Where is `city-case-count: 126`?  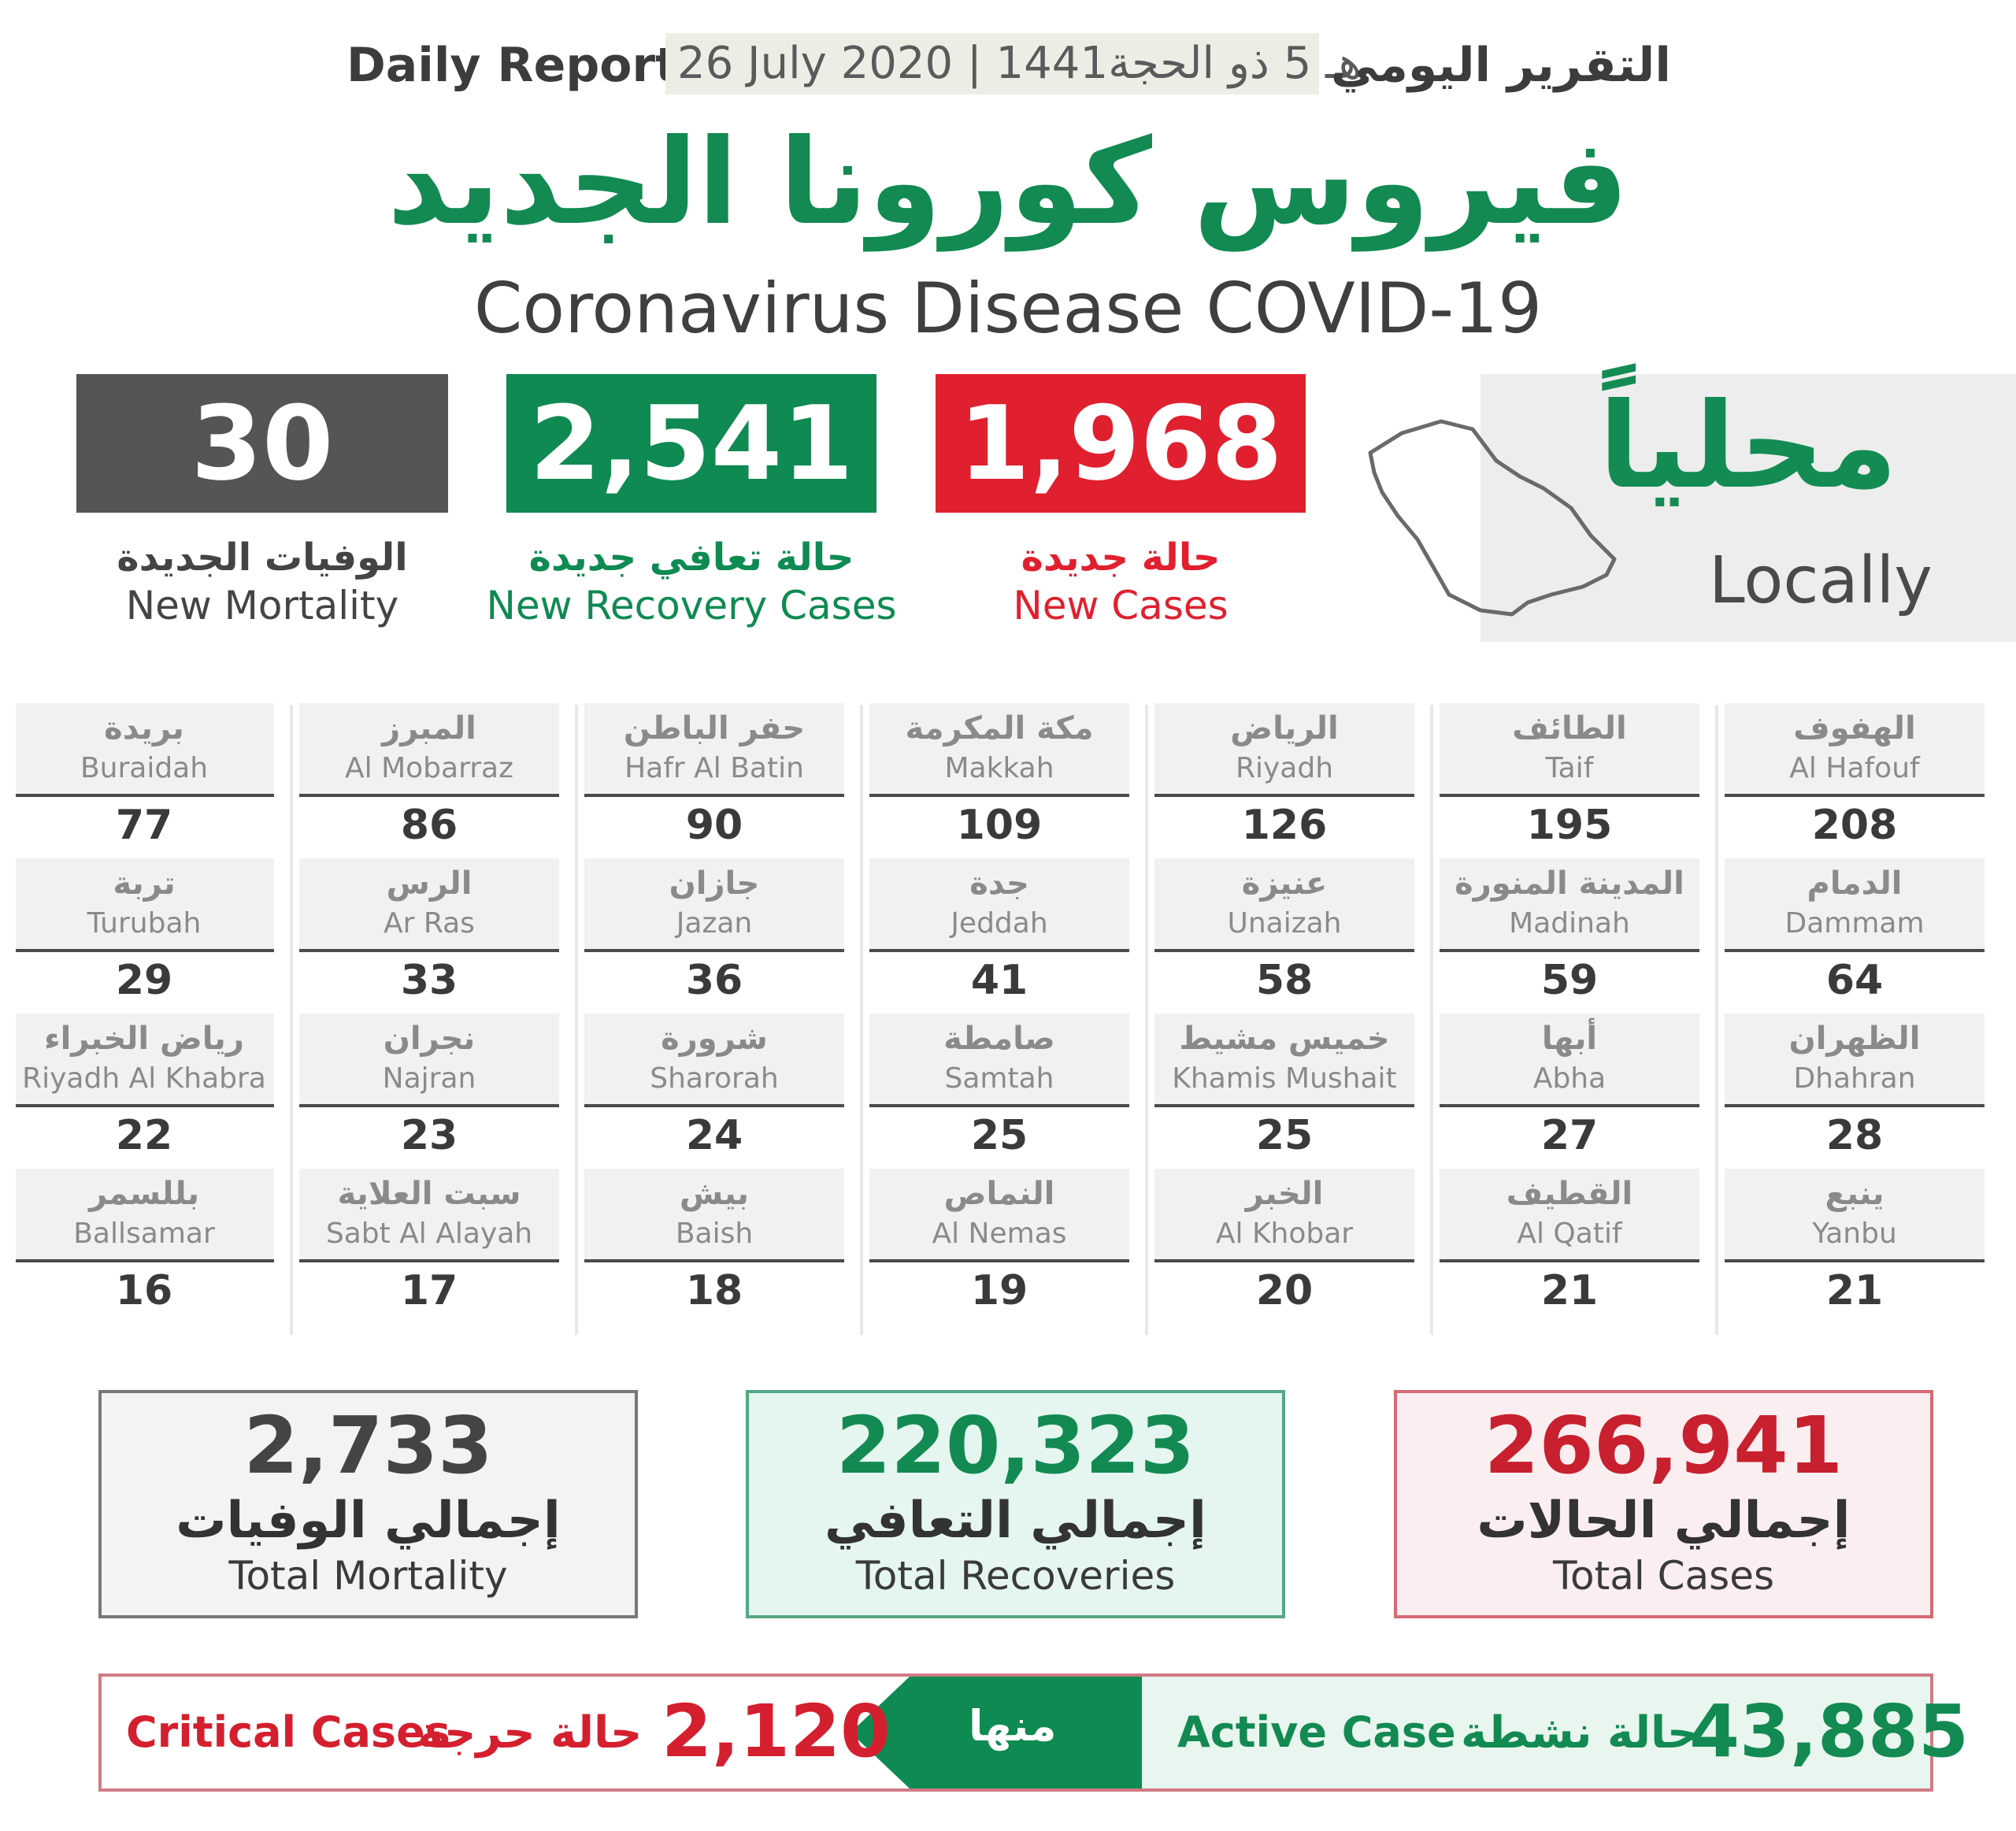 city-case-count: 126 is located at coordinates (1284, 825).